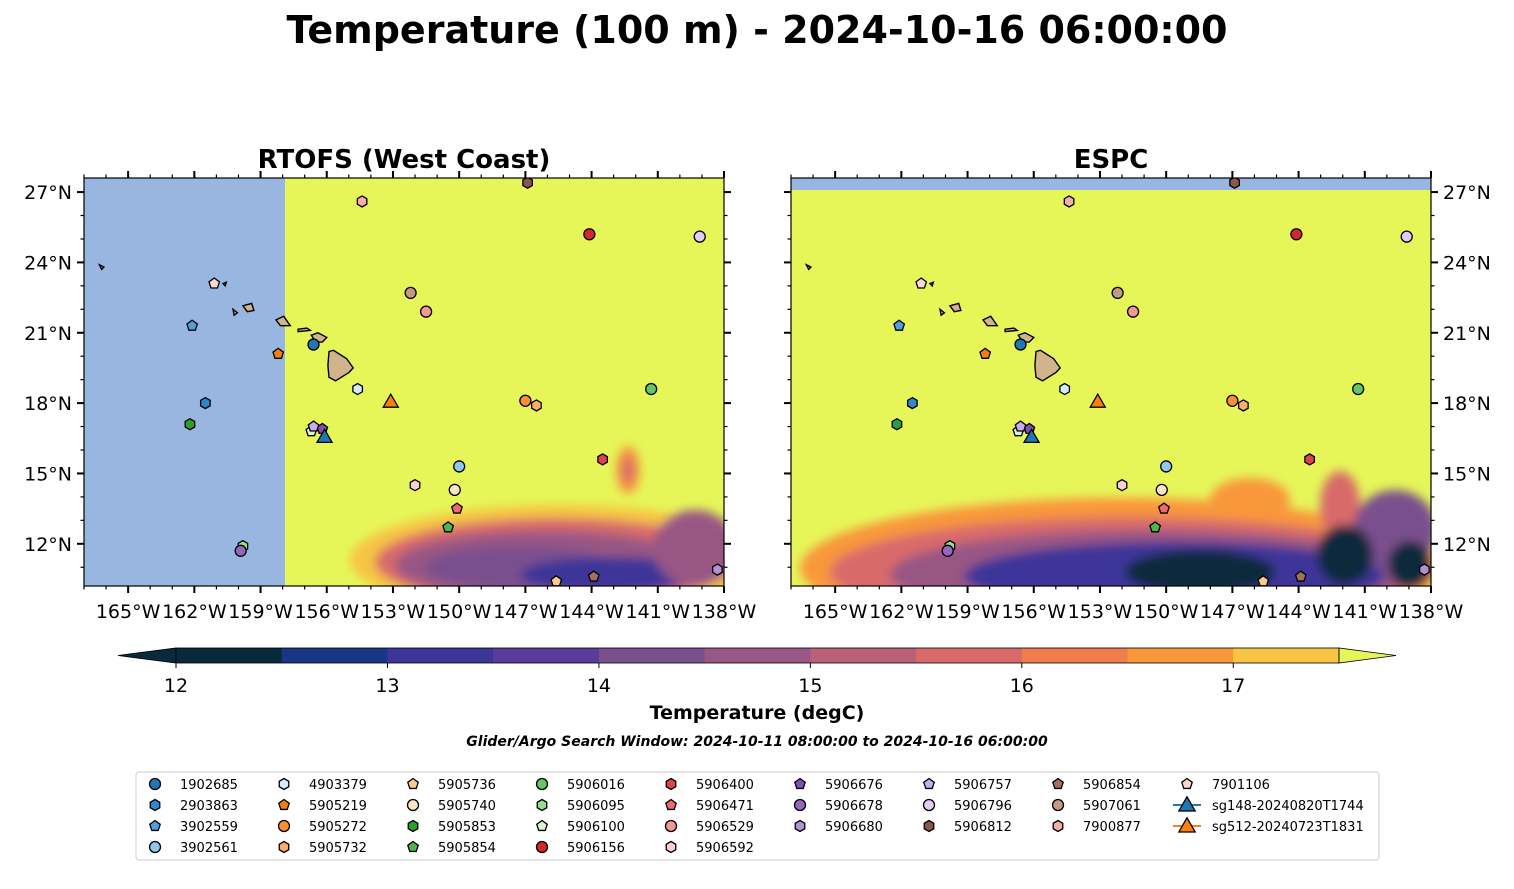 The height and width of the screenshot is (889, 1514). I want to click on legend-marker-sg148-20240820T1744, so click(1187, 803).